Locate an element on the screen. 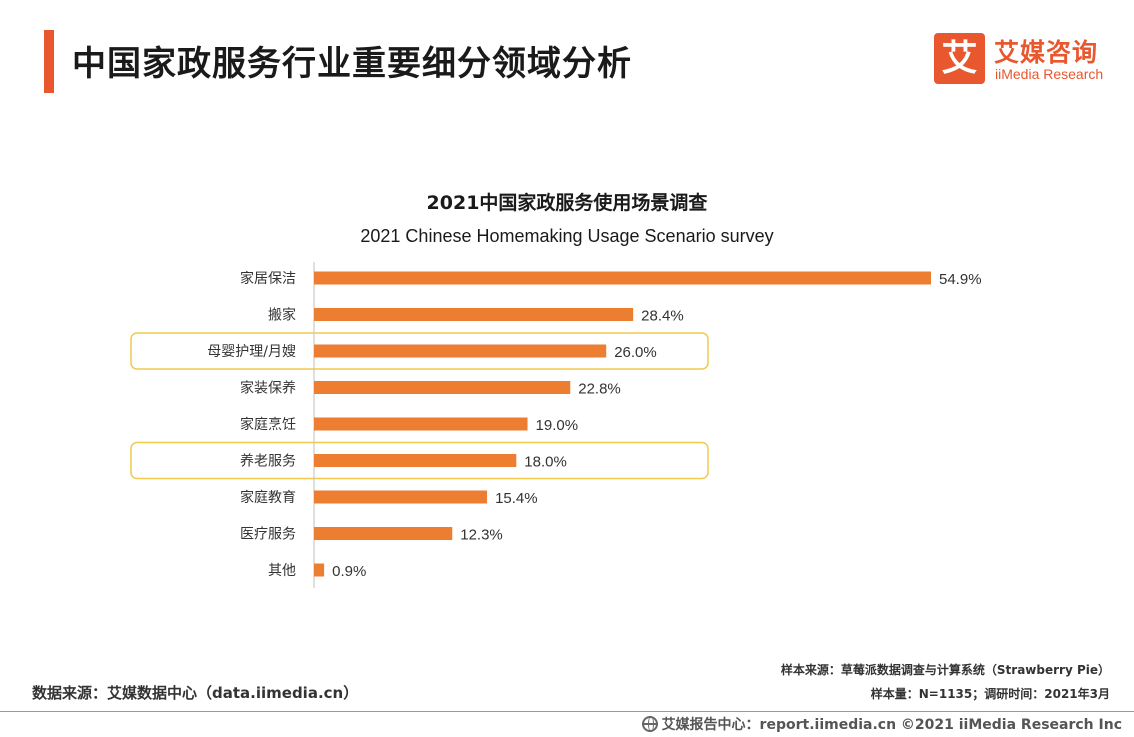 Image resolution: width=1134 pixels, height=737 pixels. category-label: 母婴护理/月嫂 is located at coordinates (251, 352).